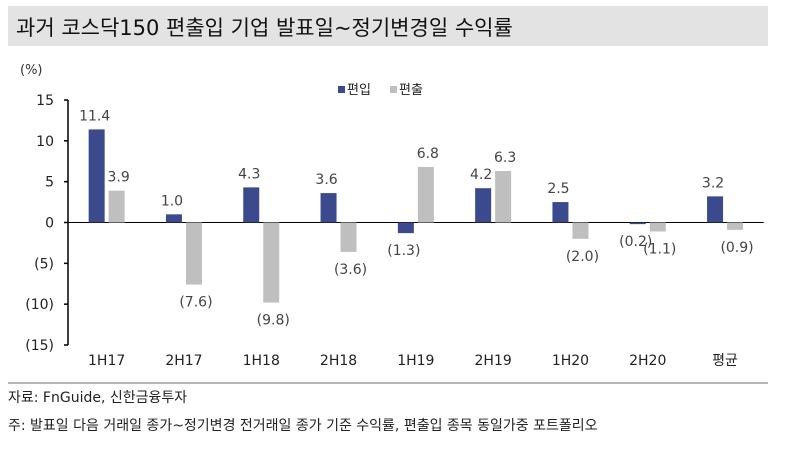 Image resolution: width=800 pixels, height=467 pixels. What do you see at coordinates (403, 251) in the screenshot?
I see `data-label: (1.3)` at bounding box center [403, 251].